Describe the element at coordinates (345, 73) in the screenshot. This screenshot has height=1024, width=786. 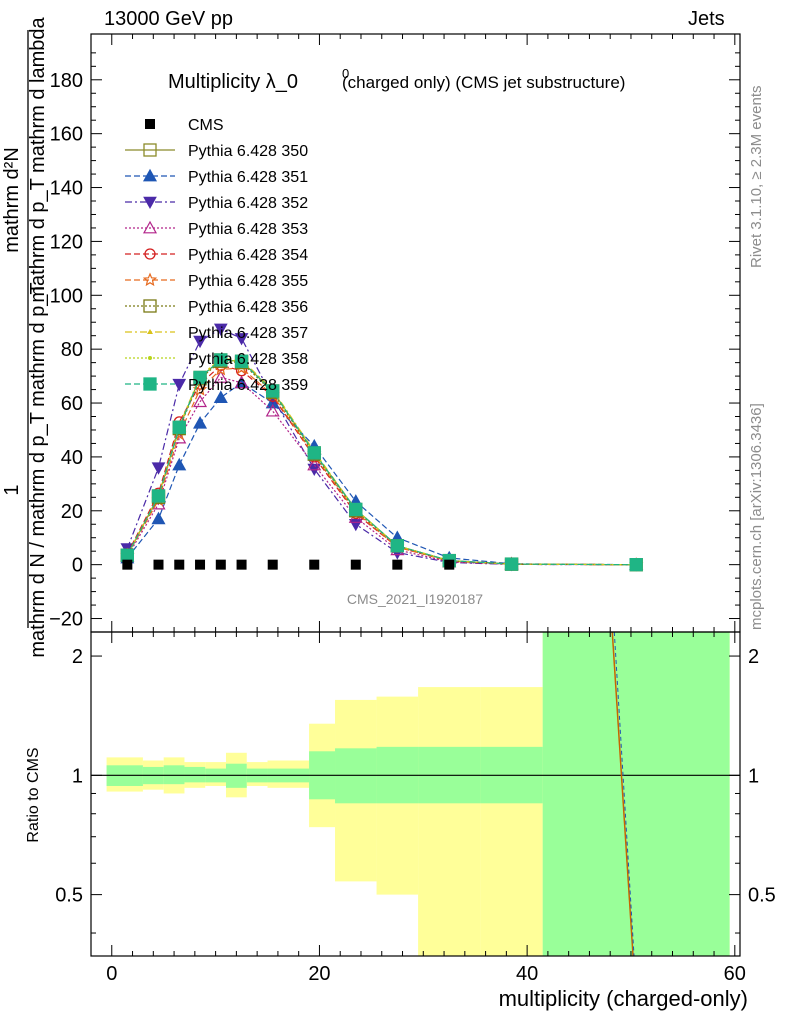
I see `chart-title-superscript: 0` at that location.